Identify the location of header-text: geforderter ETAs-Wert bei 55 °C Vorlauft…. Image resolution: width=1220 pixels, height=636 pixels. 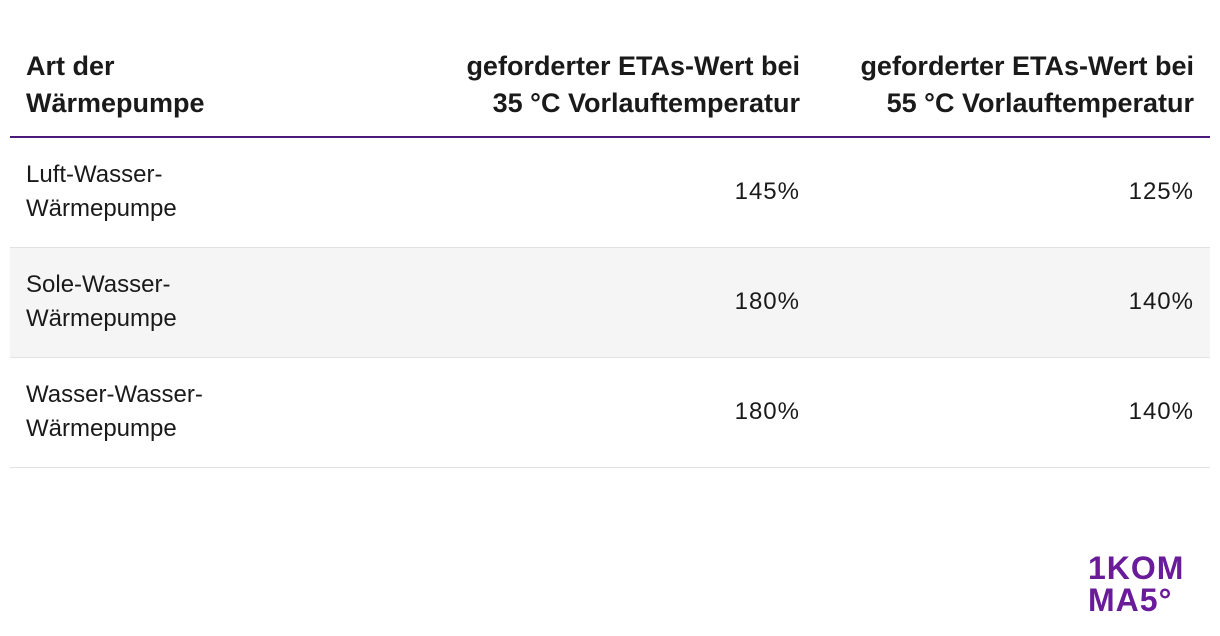
(1027, 84).